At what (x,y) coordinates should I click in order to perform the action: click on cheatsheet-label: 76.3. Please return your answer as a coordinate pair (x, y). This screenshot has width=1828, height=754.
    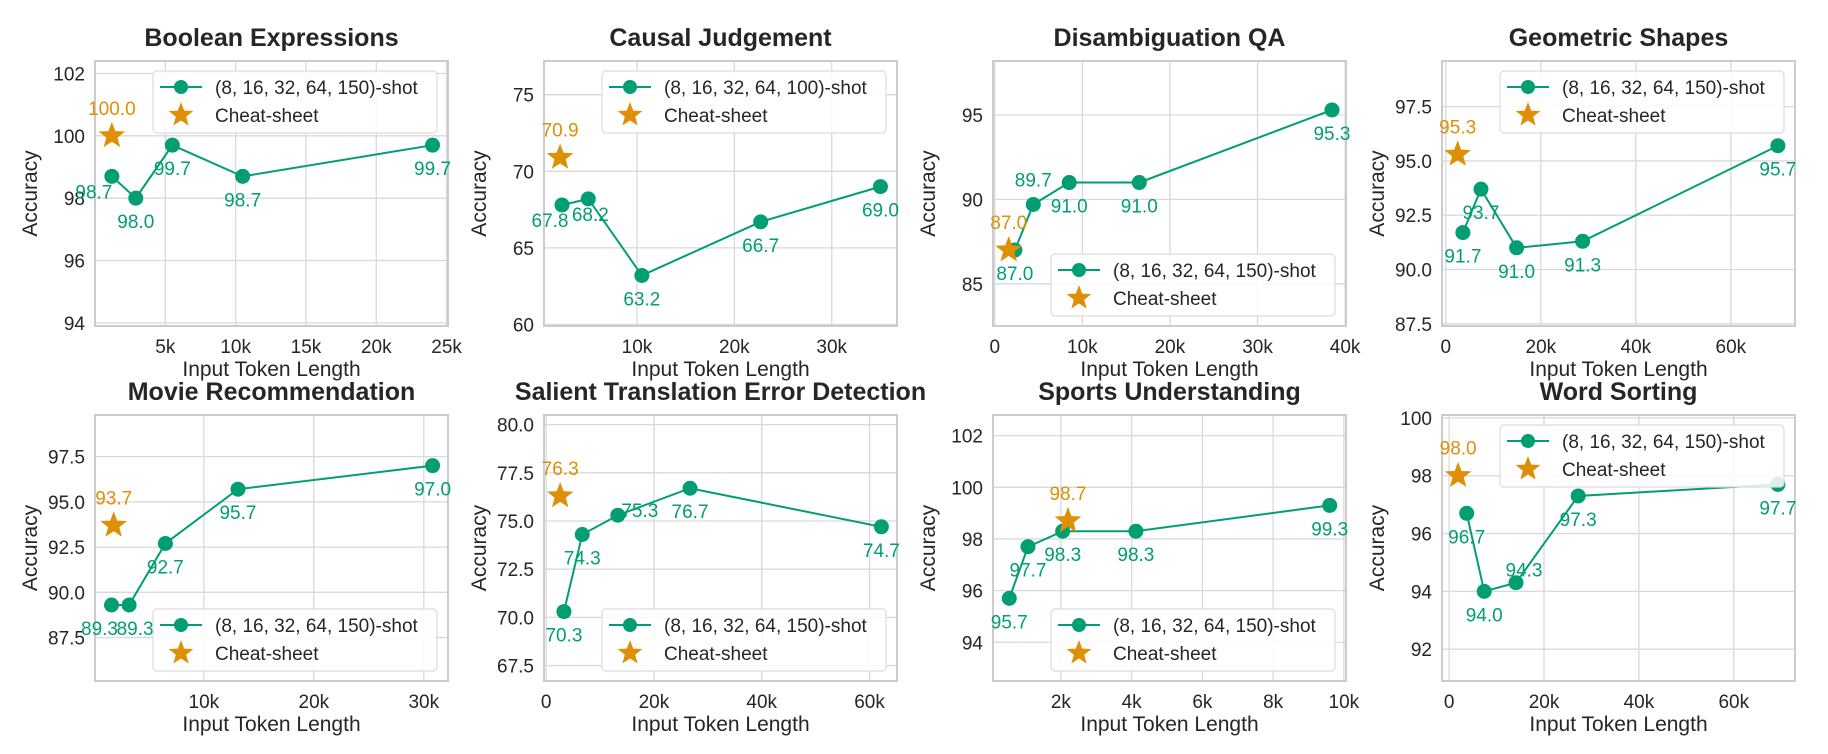
    Looking at the image, I should click on (560, 469).